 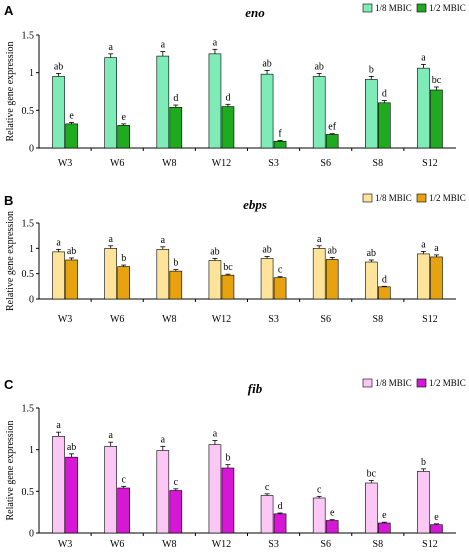 I want to click on y-tick-label: 0, so click(x=31, y=300).